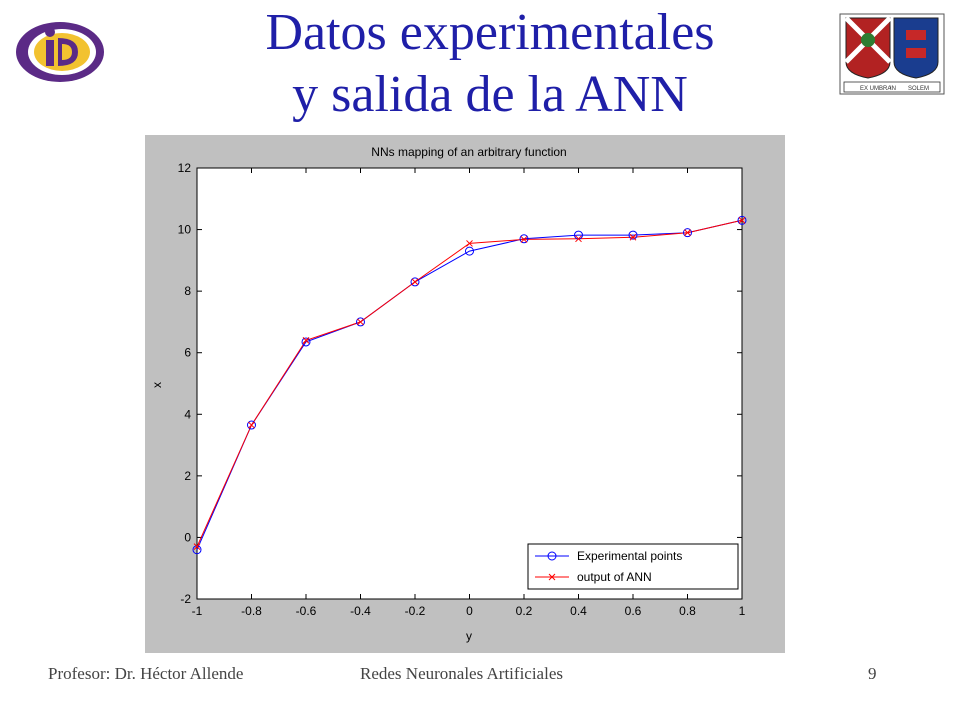 The width and height of the screenshot is (960, 720). Describe the element at coordinates (875, 89) in the screenshot. I see `crest-motto-1: EX UMBRA` at that location.